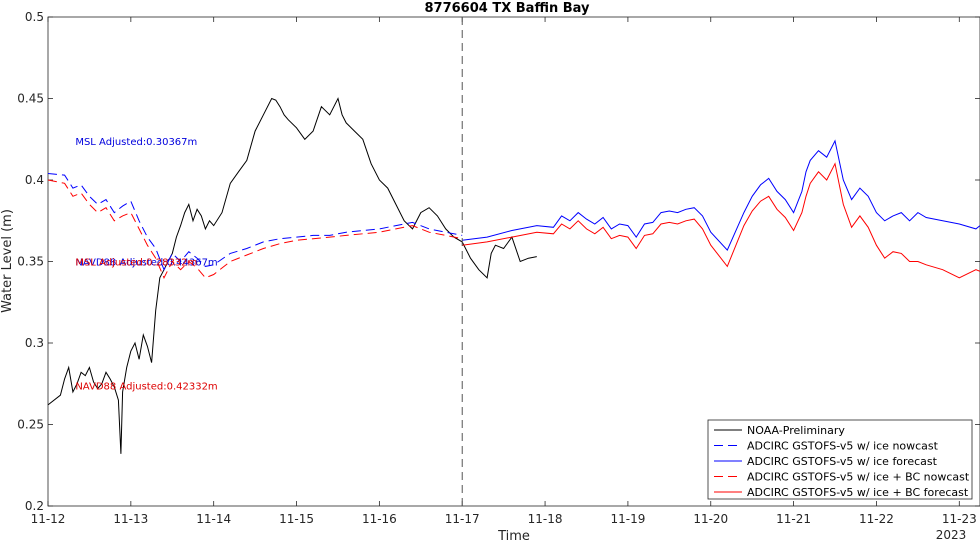 The image size is (980, 541). Describe the element at coordinates (843, 446) in the screenshot. I see `legend-label-1: ADCIRC GSTOFS-v5 w/ ice nowcast` at that location.